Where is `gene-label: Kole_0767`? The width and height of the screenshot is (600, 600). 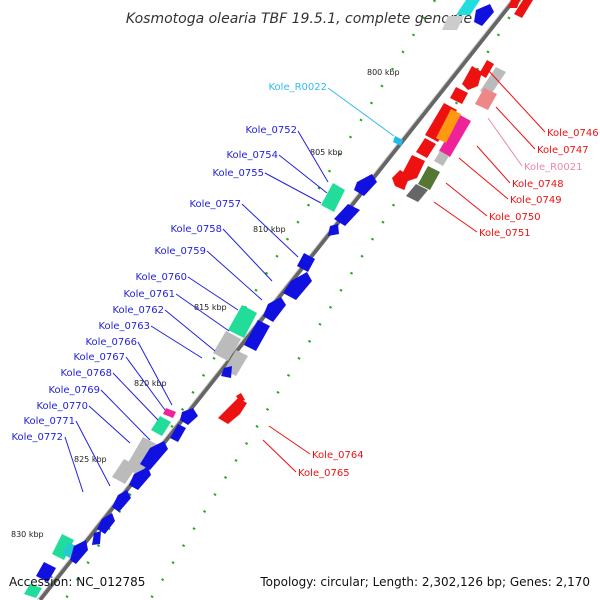
gene-label: Kole_0767 is located at coordinates (99, 357).